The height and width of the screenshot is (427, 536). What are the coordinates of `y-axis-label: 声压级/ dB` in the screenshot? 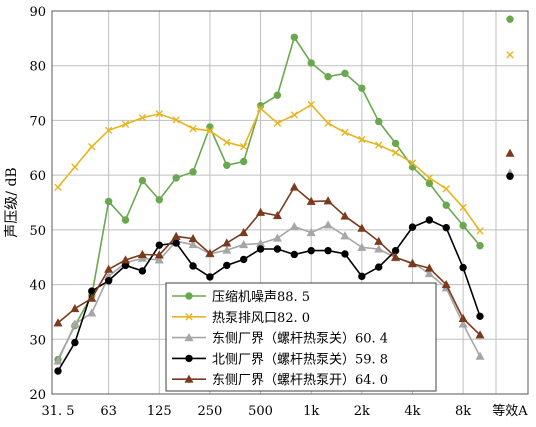 It's located at (12, 202).